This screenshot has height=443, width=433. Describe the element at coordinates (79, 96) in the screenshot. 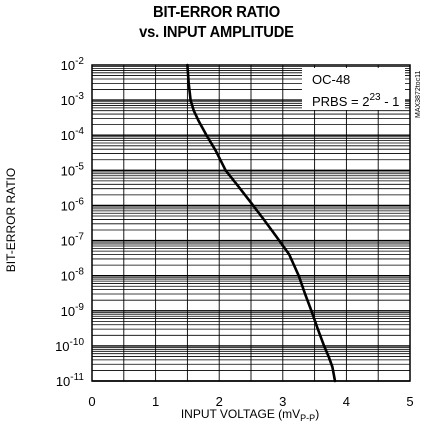

I see `y-tick-exponent: -3` at that location.